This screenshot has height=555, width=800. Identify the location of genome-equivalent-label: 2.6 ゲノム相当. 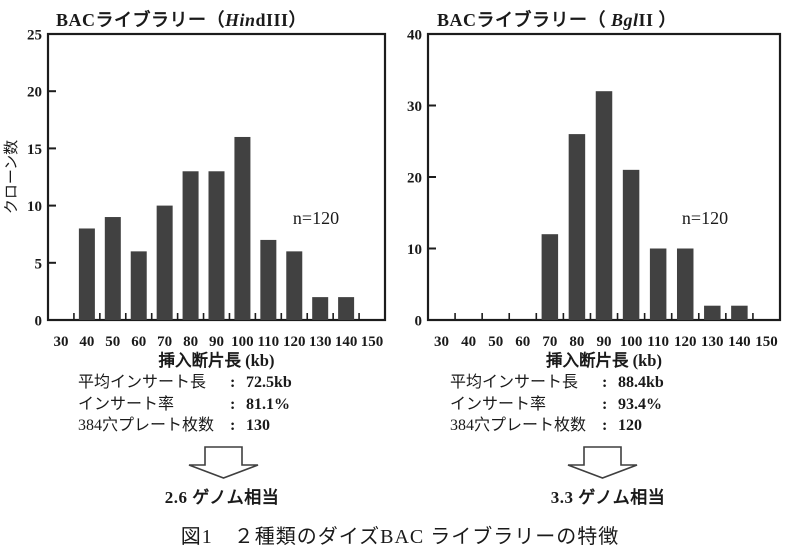
(222, 497).